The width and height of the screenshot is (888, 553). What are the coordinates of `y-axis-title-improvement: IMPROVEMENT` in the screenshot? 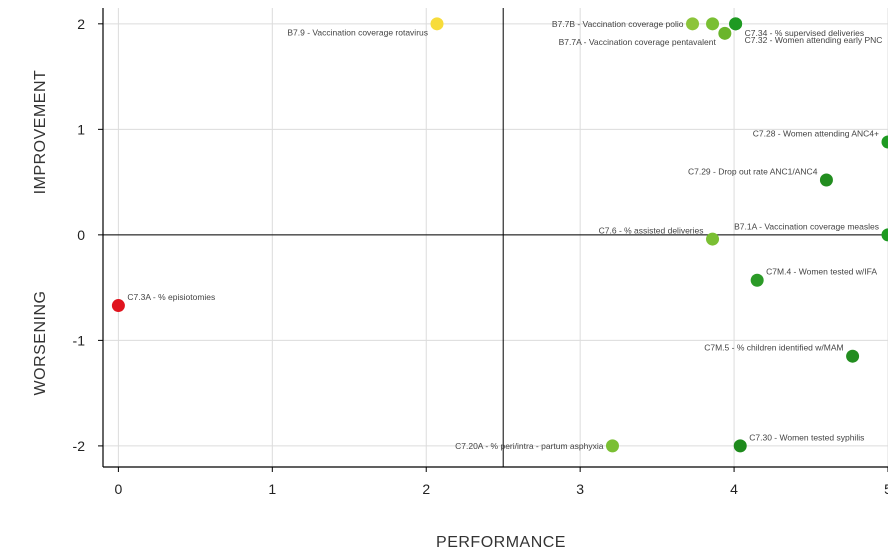 It's located at (40, 132).